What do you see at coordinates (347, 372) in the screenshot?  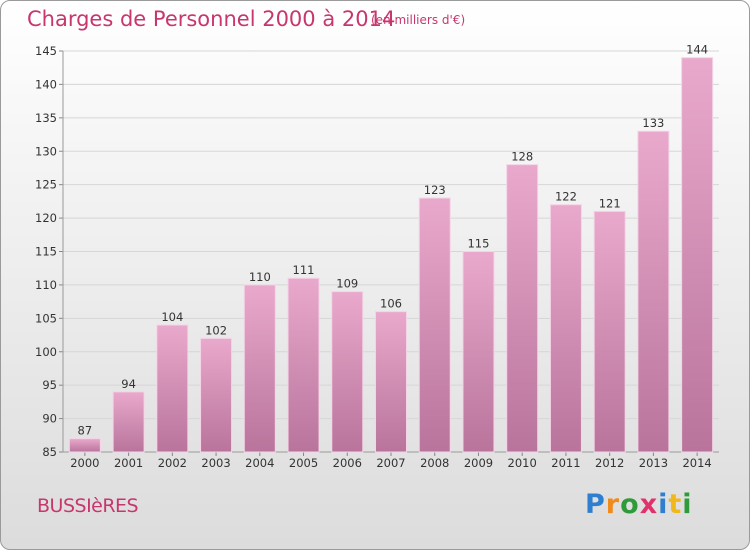 I see `bar-2006` at bounding box center [347, 372].